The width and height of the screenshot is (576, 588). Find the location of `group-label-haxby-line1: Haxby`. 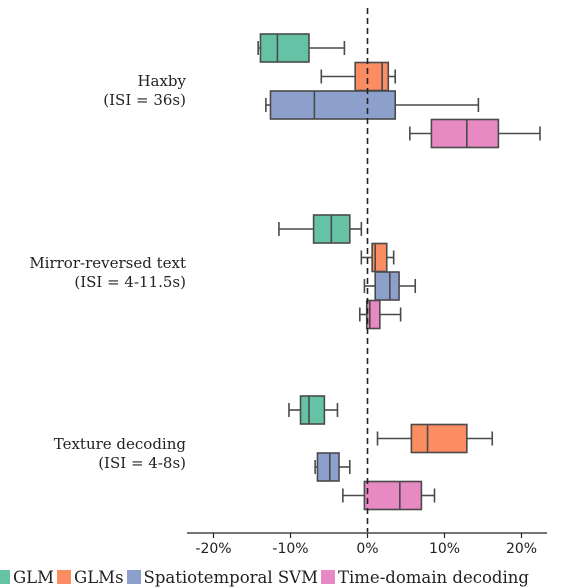

group-label-haxby-line1: Haxby is located at coordinates (161, 81).